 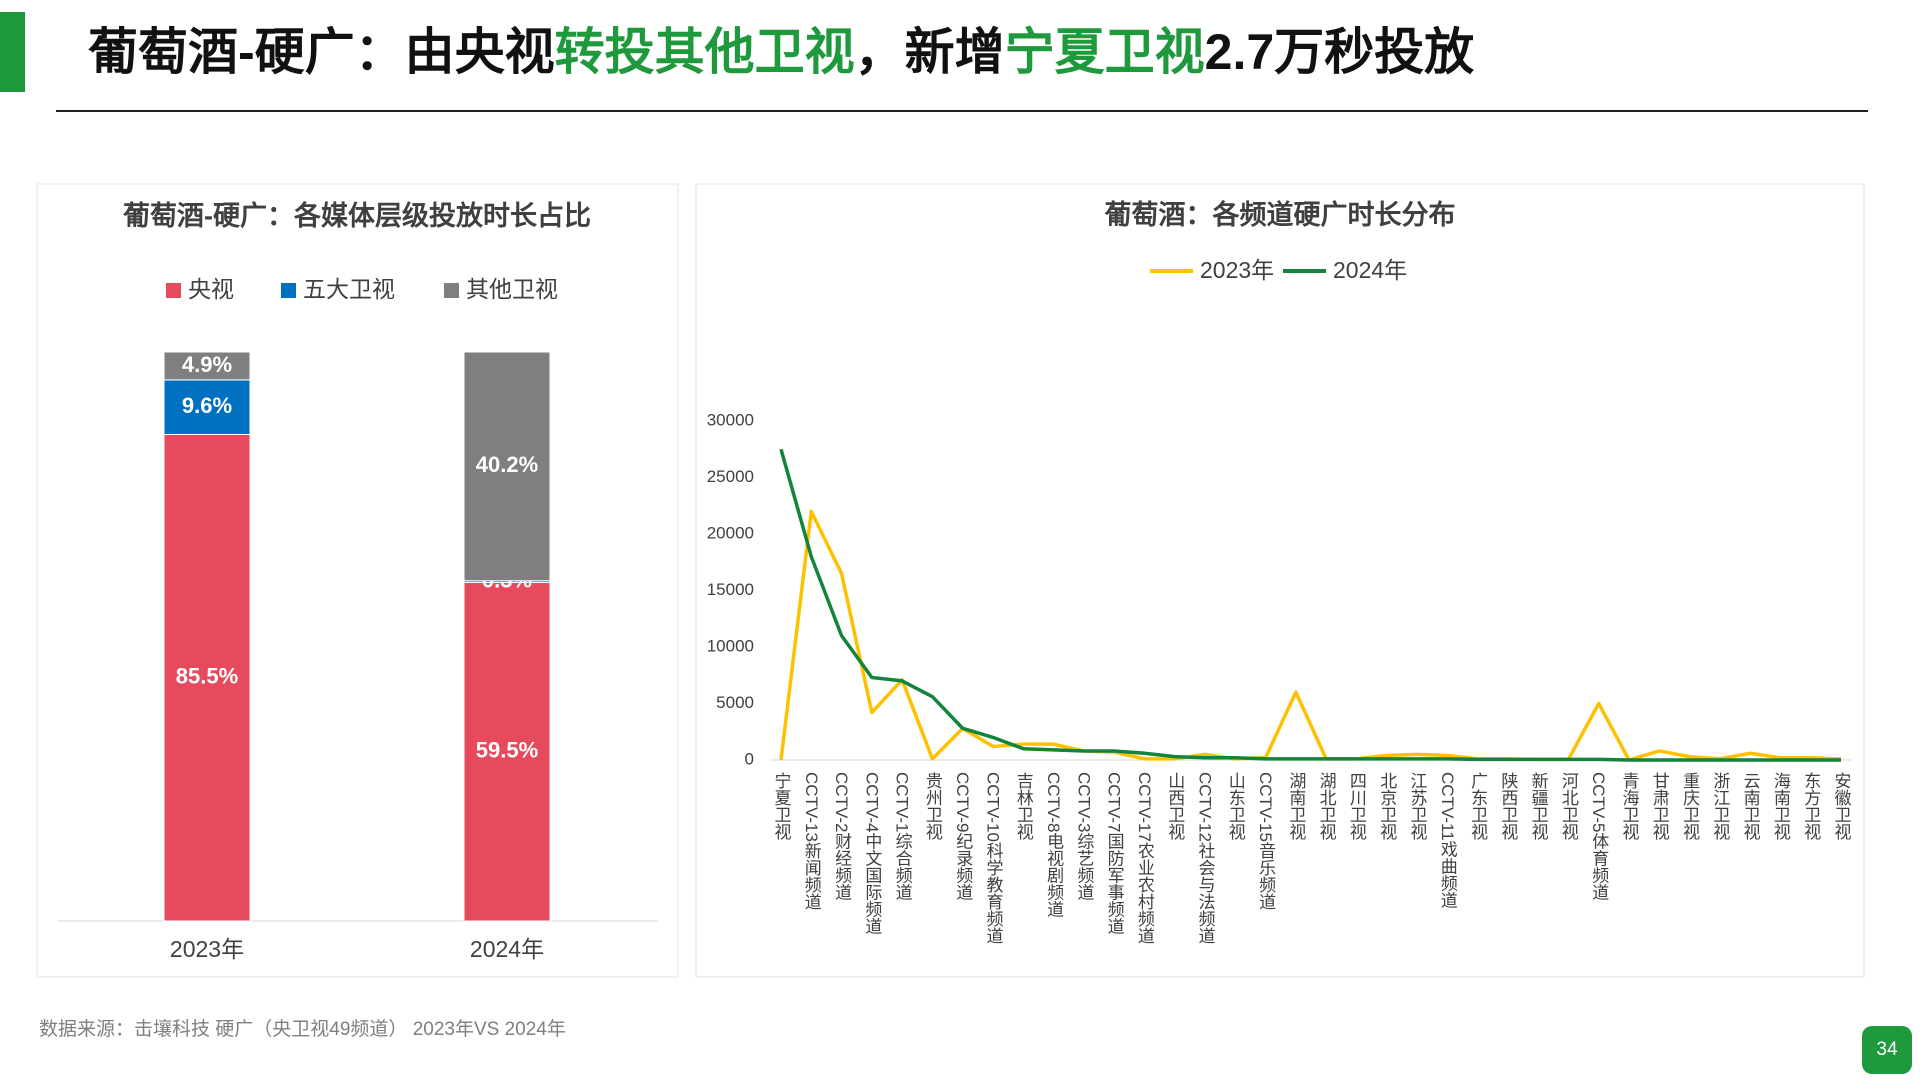 What do you see at coordinates (349, 289) in the screenshot?
I see `legend-label: 五大卫视` at bounding box center [349, 289].